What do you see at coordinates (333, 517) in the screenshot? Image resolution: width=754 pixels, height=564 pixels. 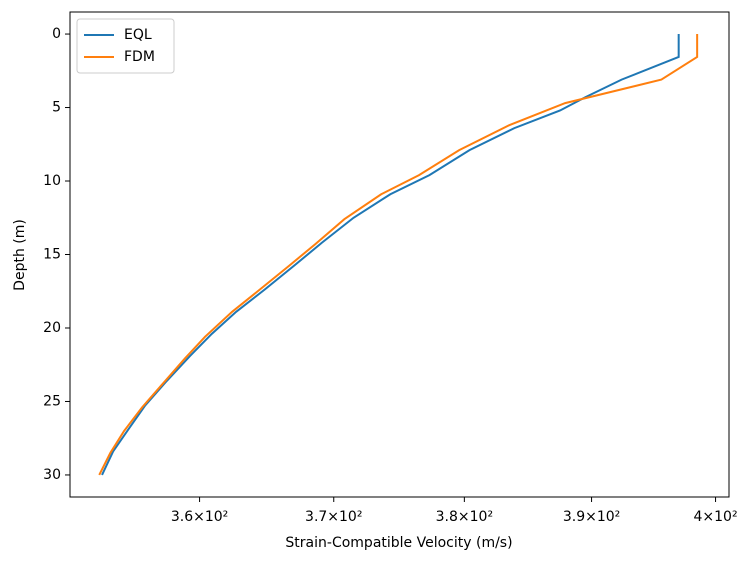 I see `x-tick-label: 3.7×10²` at bounding box center [333, 517].